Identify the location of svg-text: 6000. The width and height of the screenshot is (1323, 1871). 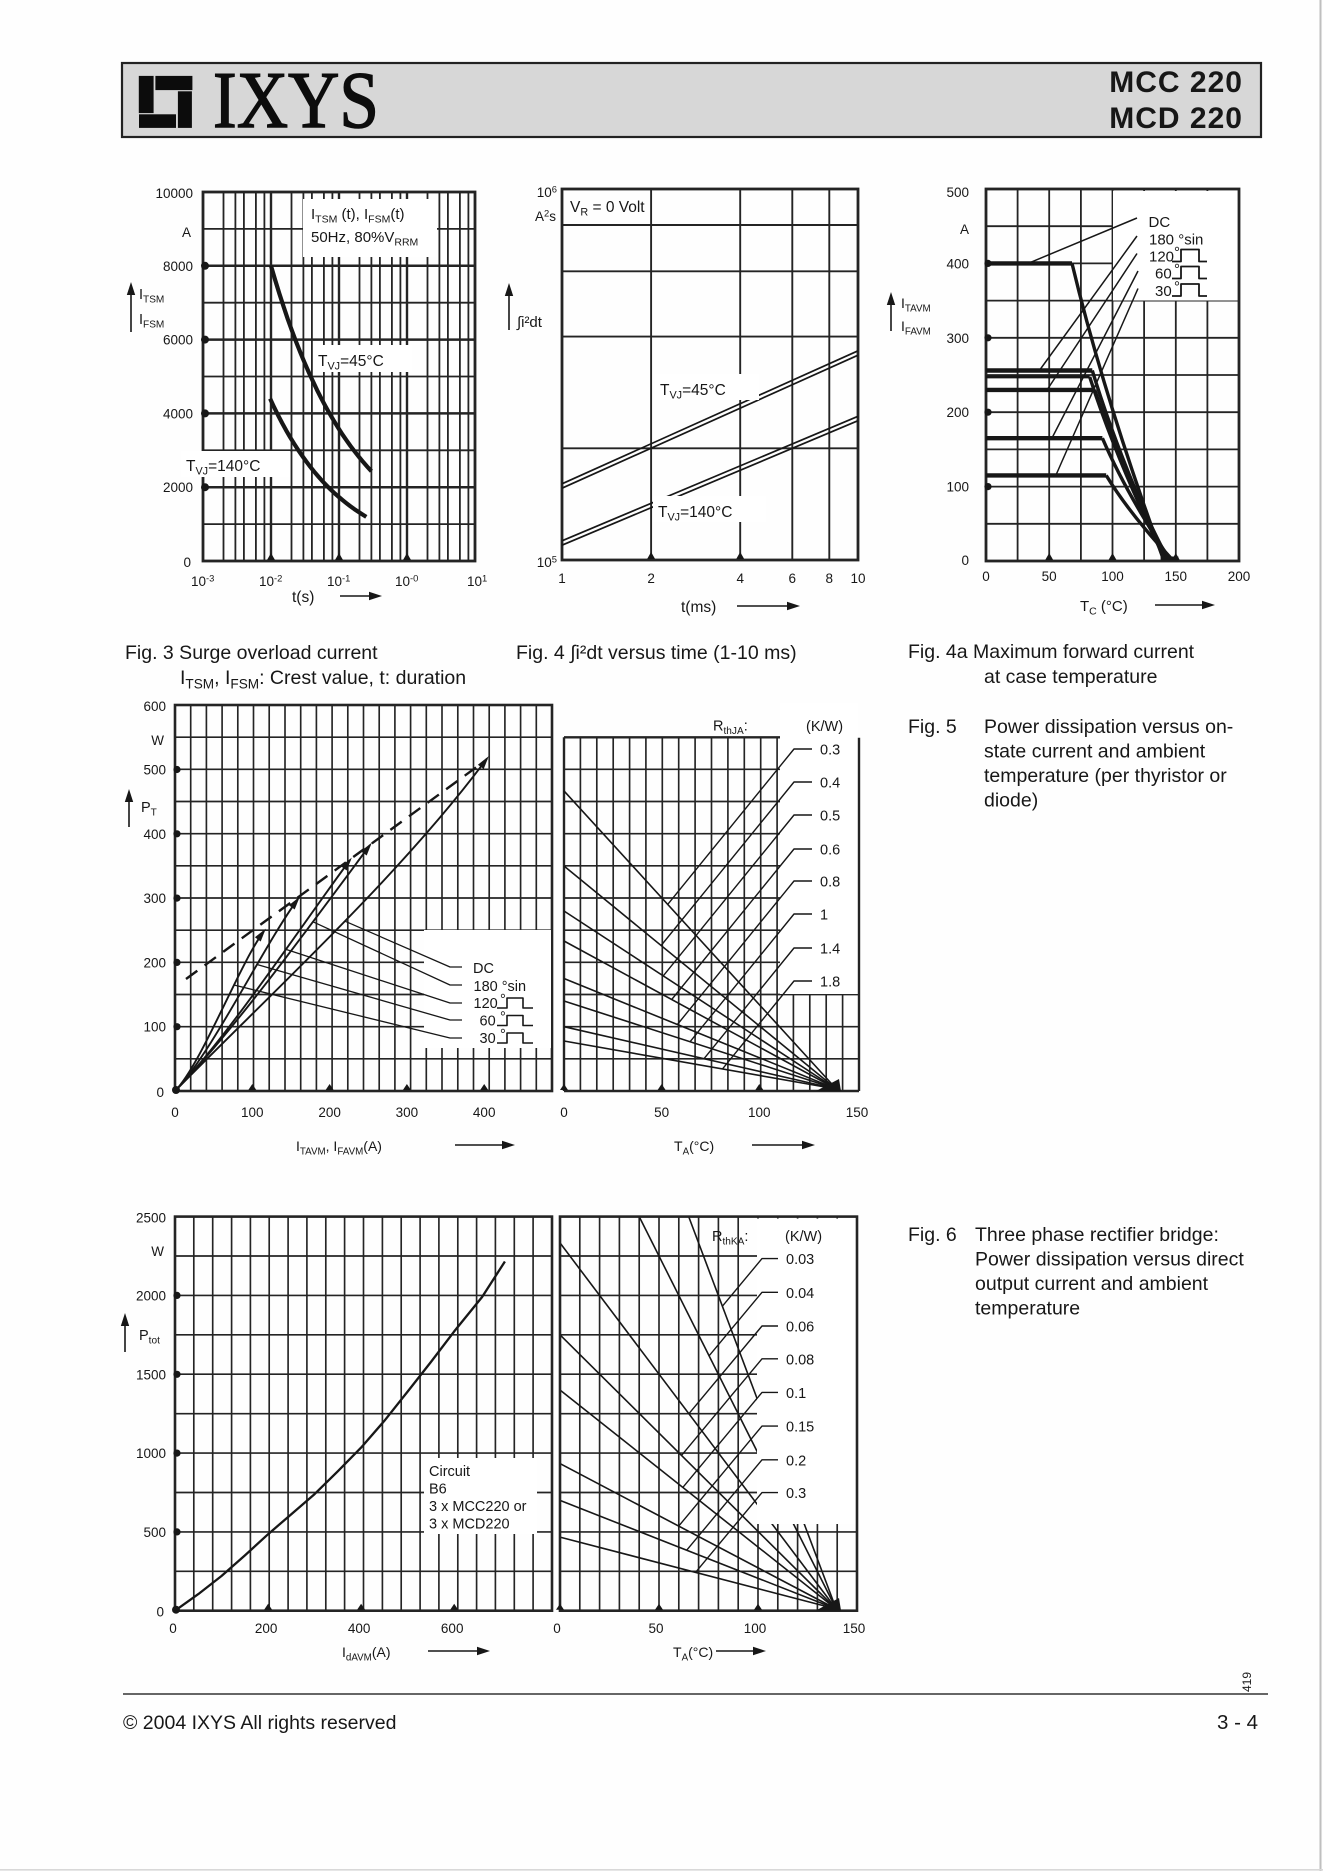
(178, 340).